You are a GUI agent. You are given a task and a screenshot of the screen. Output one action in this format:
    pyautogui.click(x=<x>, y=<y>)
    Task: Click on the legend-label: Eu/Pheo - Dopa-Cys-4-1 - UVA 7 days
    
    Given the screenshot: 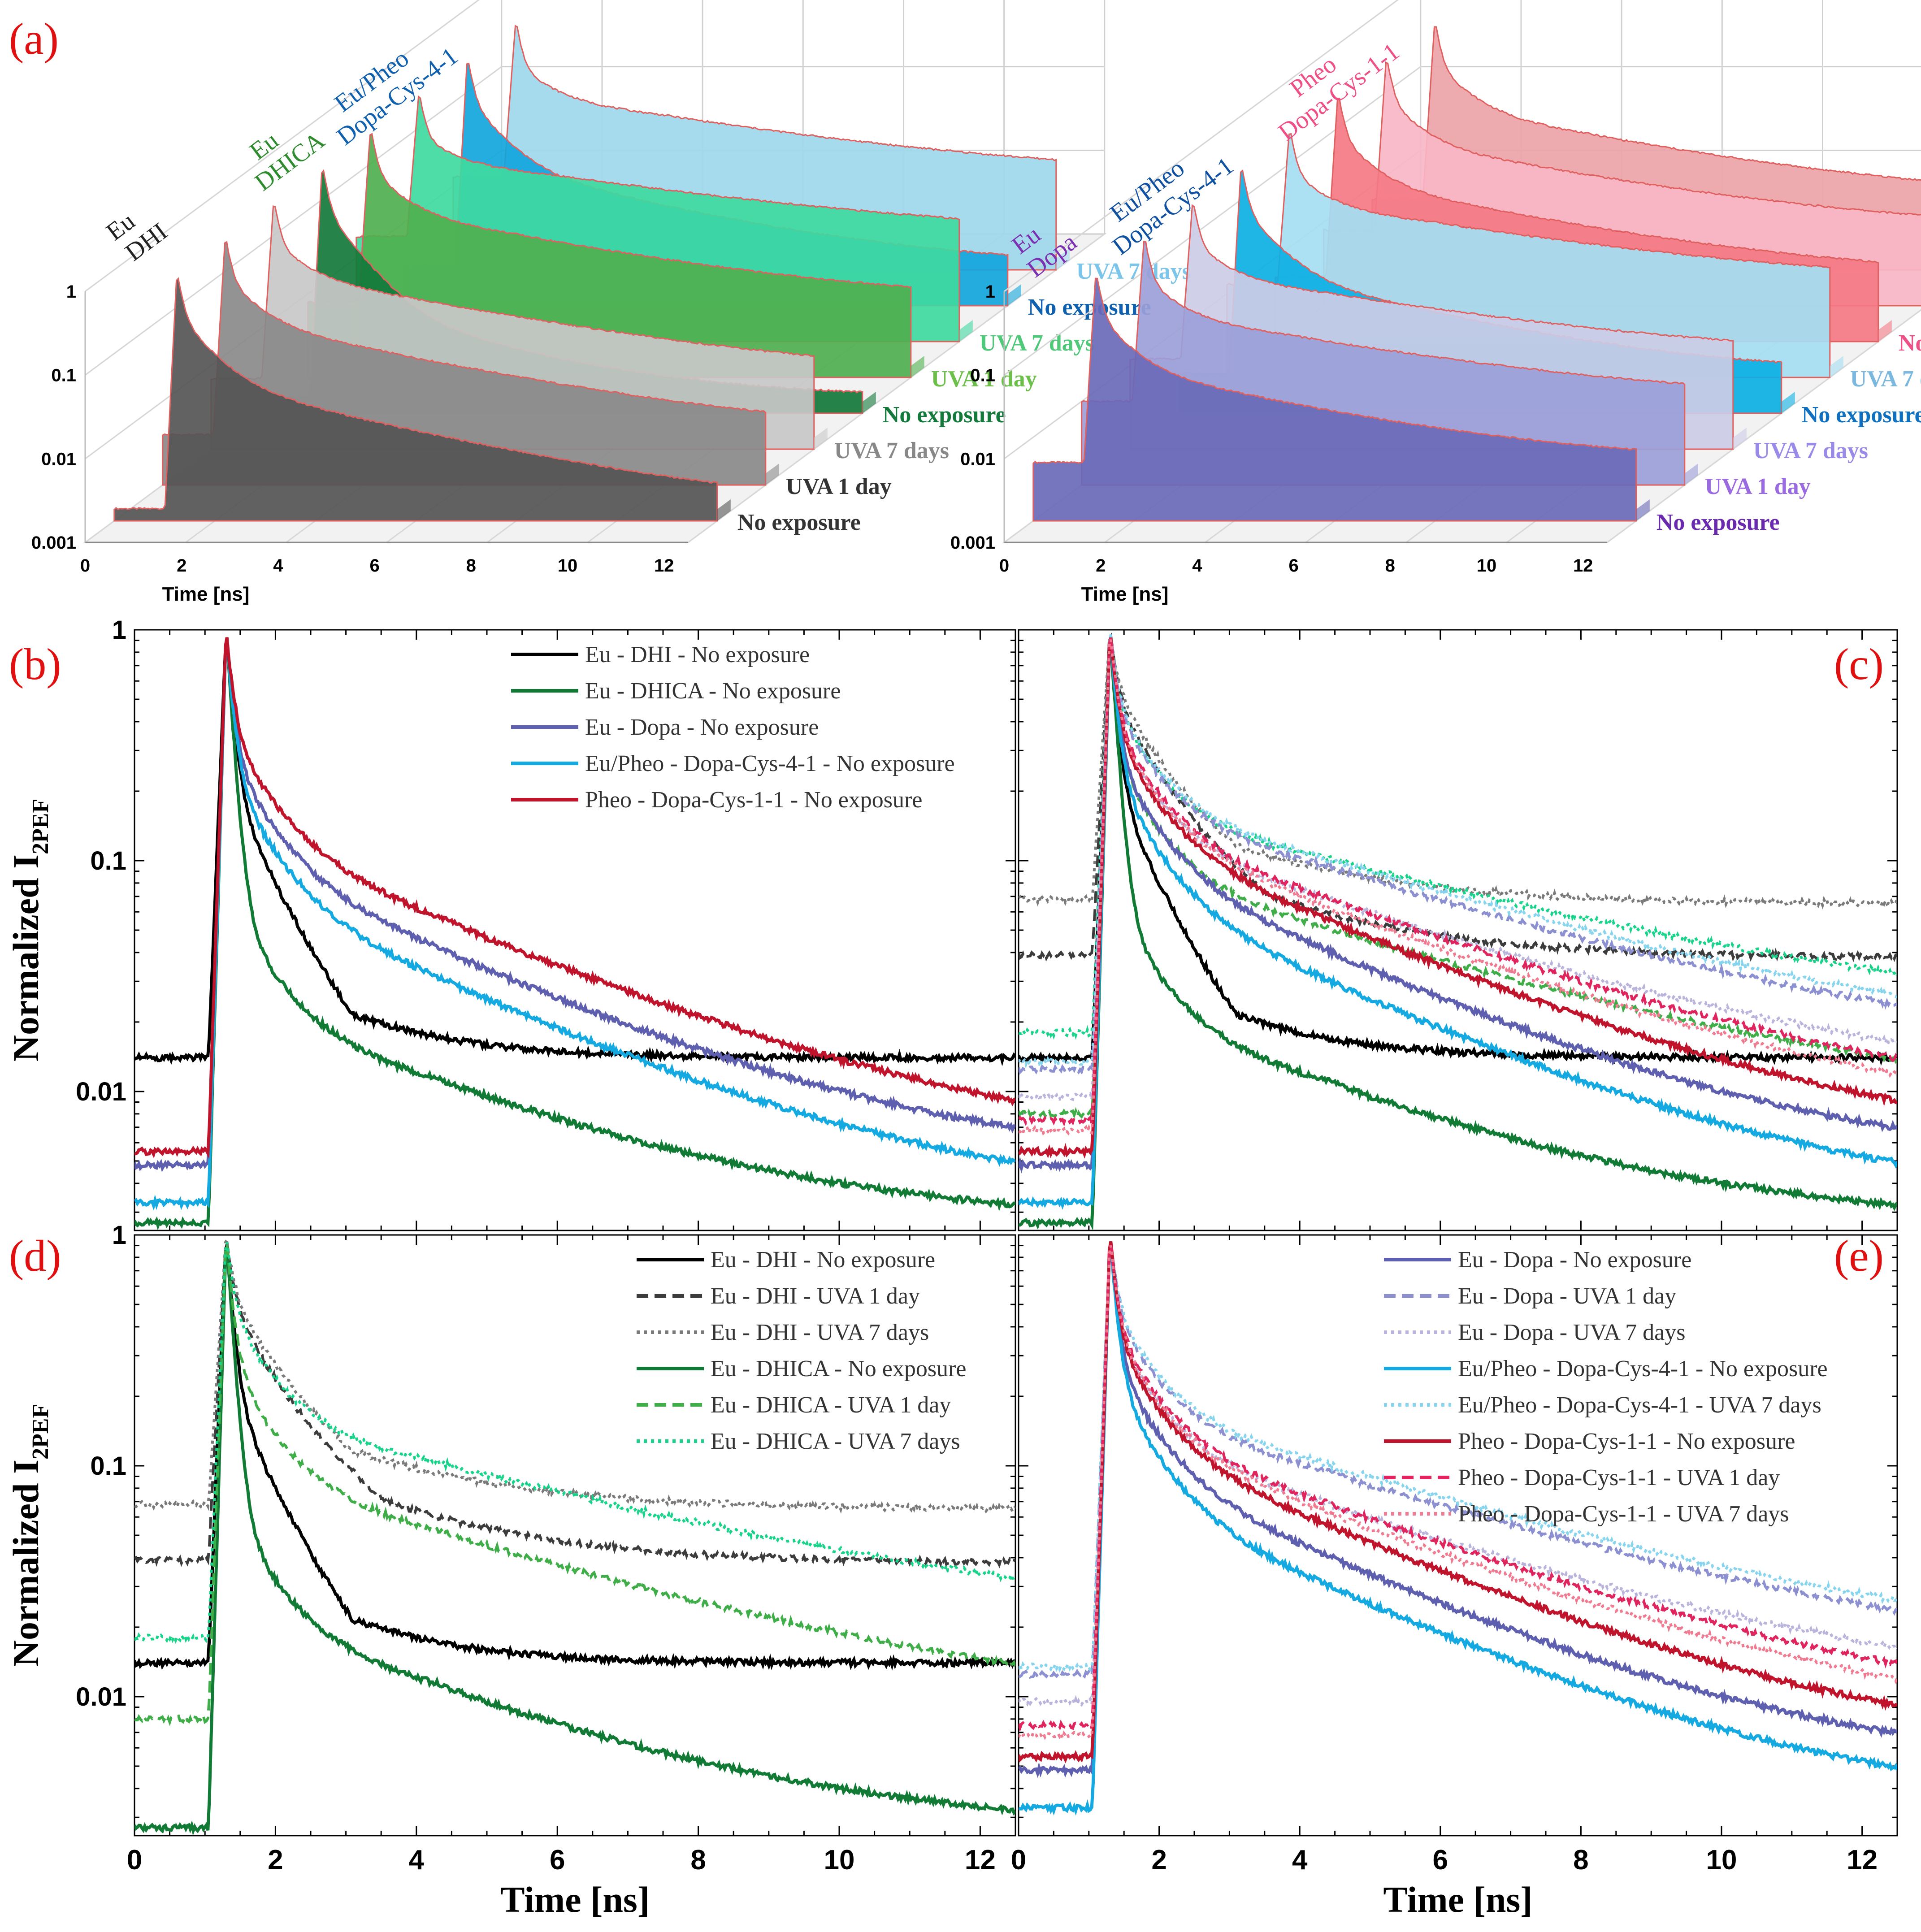 What is the action you would take?
    pyautogui.click(x=1639, y=1405)
    